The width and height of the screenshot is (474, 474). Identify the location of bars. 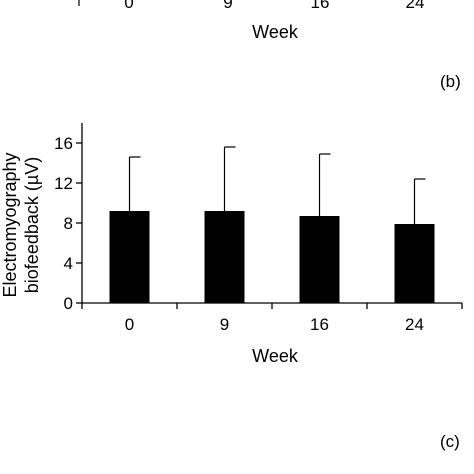
(272, 257).